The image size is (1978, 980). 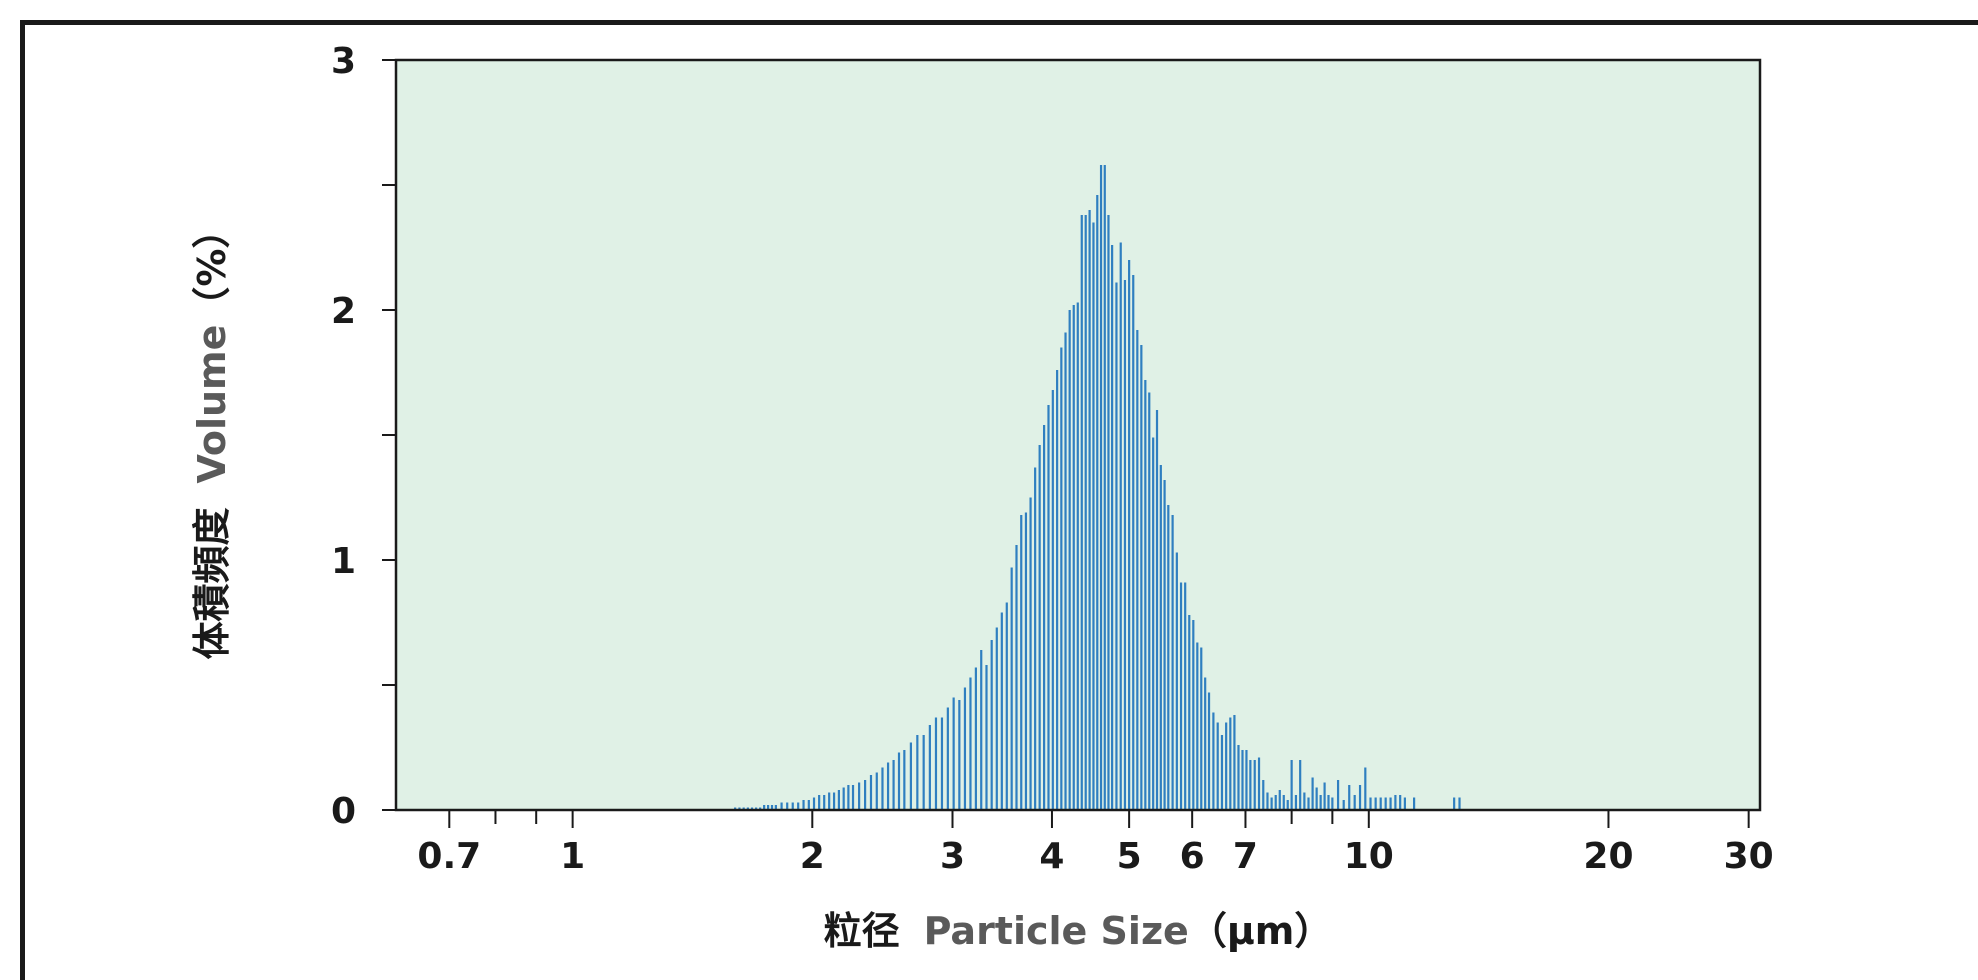 What do you see at coordinates (572, 856) in the screenshot?
I see `x-tick-label: 1` at bounding box center [572, 856].